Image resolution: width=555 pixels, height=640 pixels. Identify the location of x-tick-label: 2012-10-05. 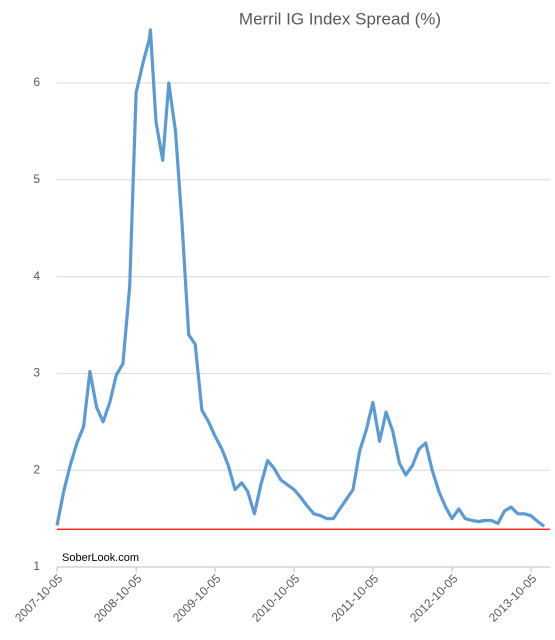
(434, 598).